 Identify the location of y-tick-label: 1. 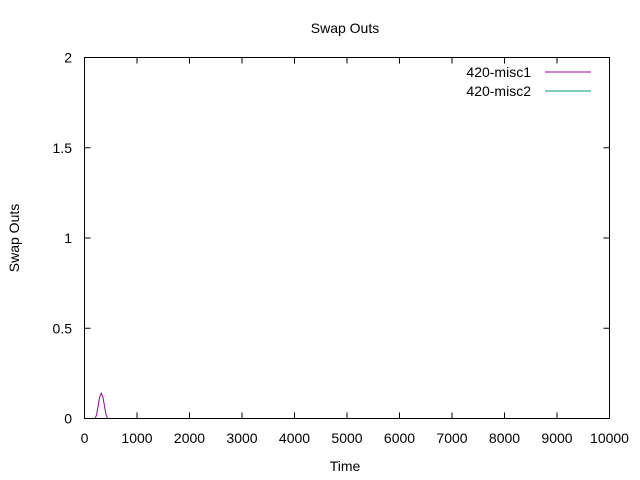
(68, 238).